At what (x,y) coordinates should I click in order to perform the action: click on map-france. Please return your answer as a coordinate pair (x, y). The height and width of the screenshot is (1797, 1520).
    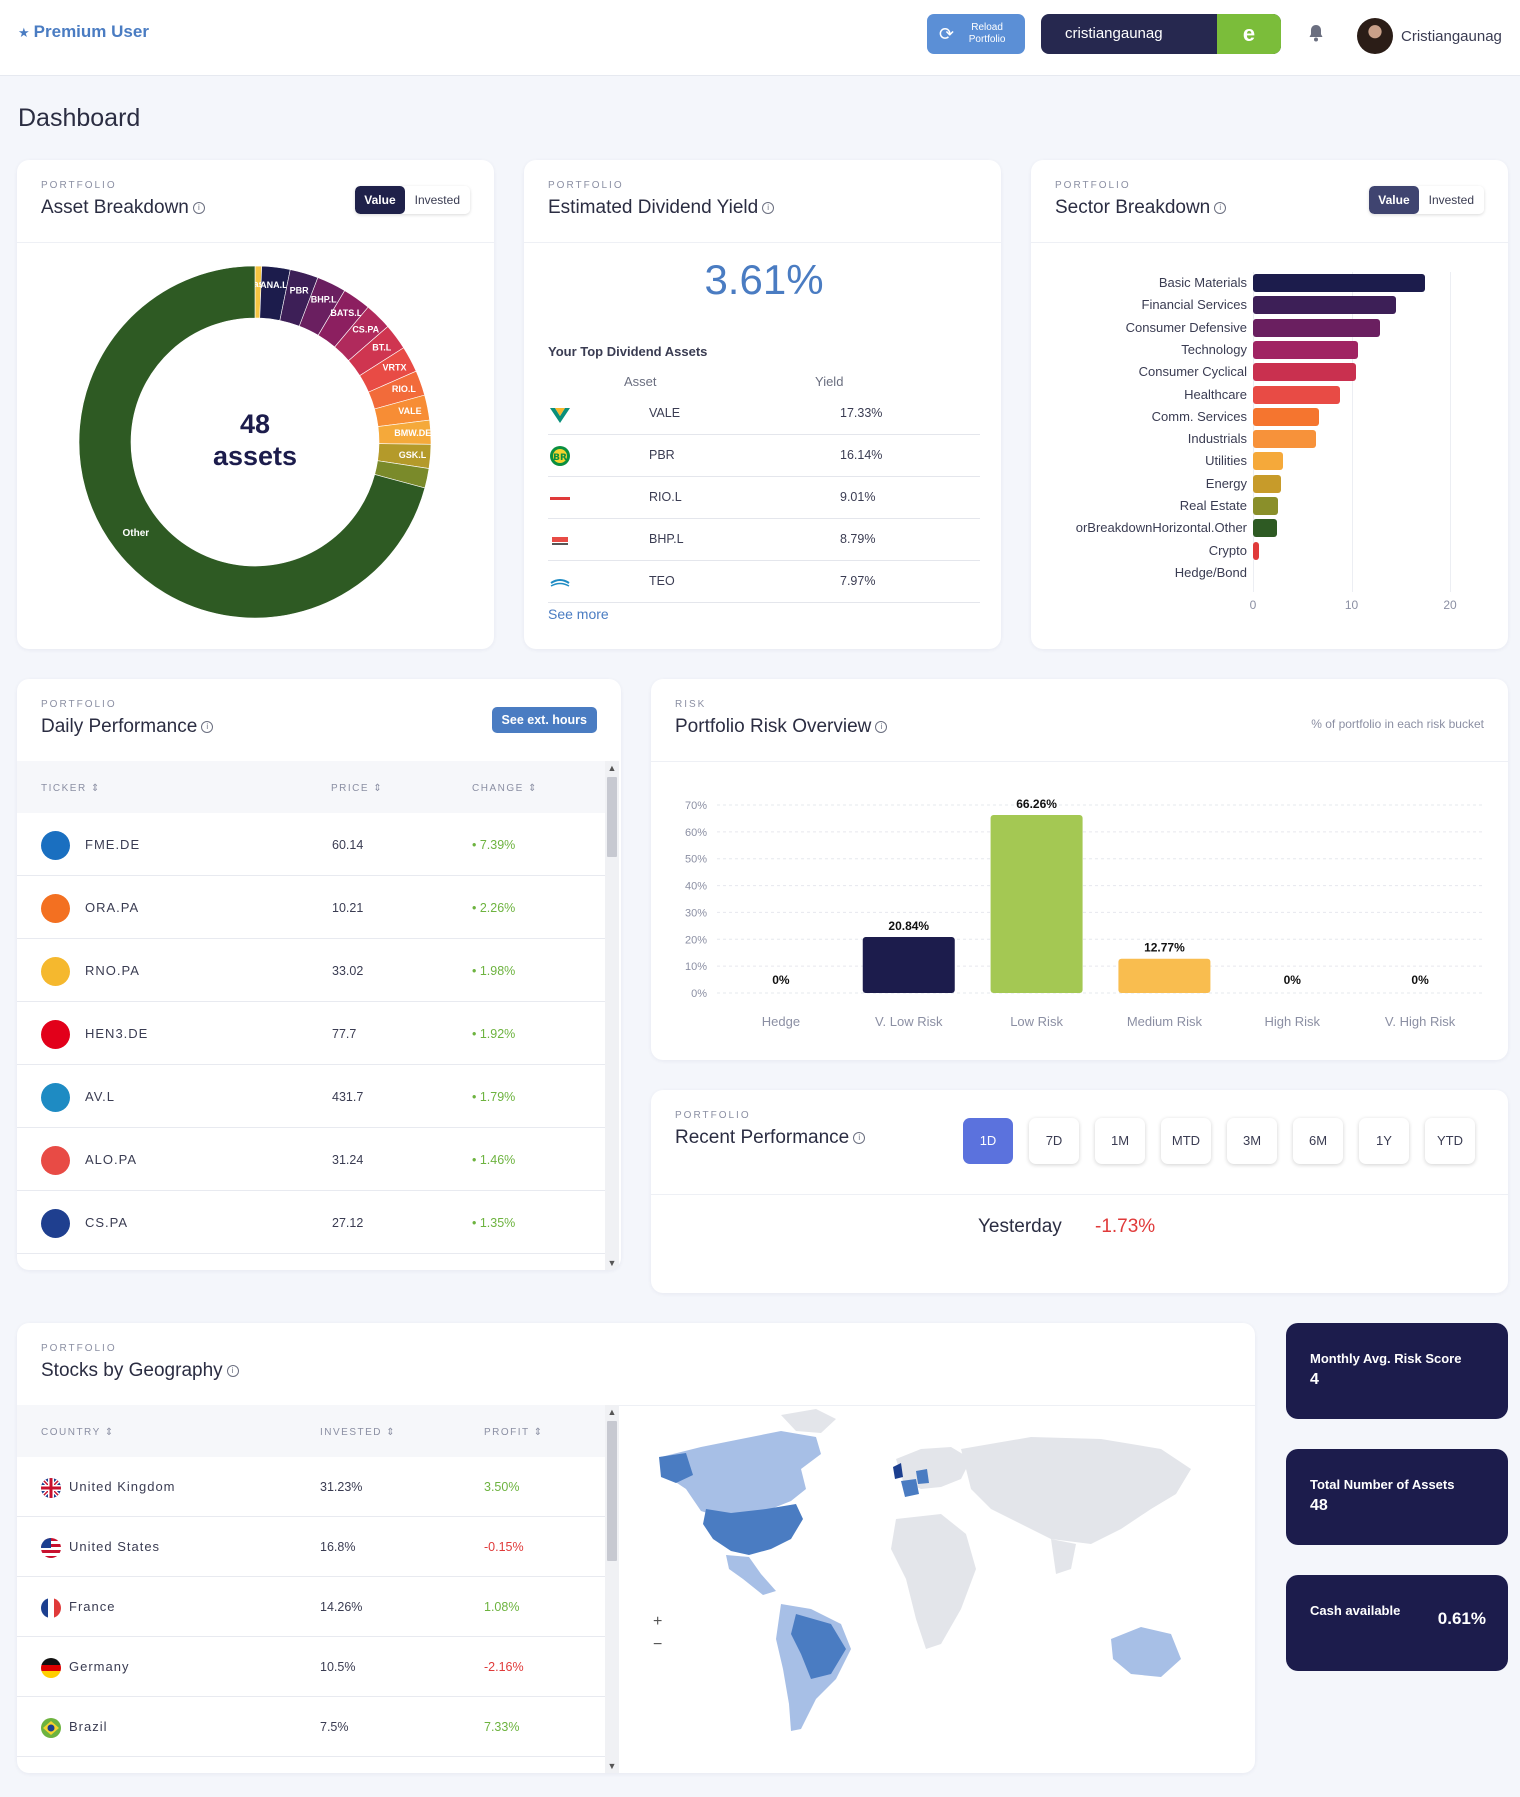
    Looking at the image, I should click on (910, 1488).